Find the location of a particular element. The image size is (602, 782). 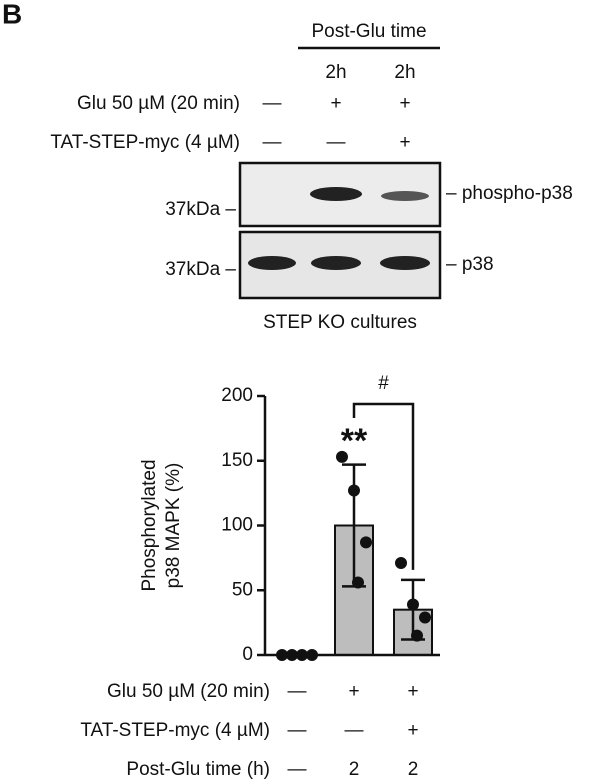

y-tick-label: 200 is located at coordinates (237, 395).